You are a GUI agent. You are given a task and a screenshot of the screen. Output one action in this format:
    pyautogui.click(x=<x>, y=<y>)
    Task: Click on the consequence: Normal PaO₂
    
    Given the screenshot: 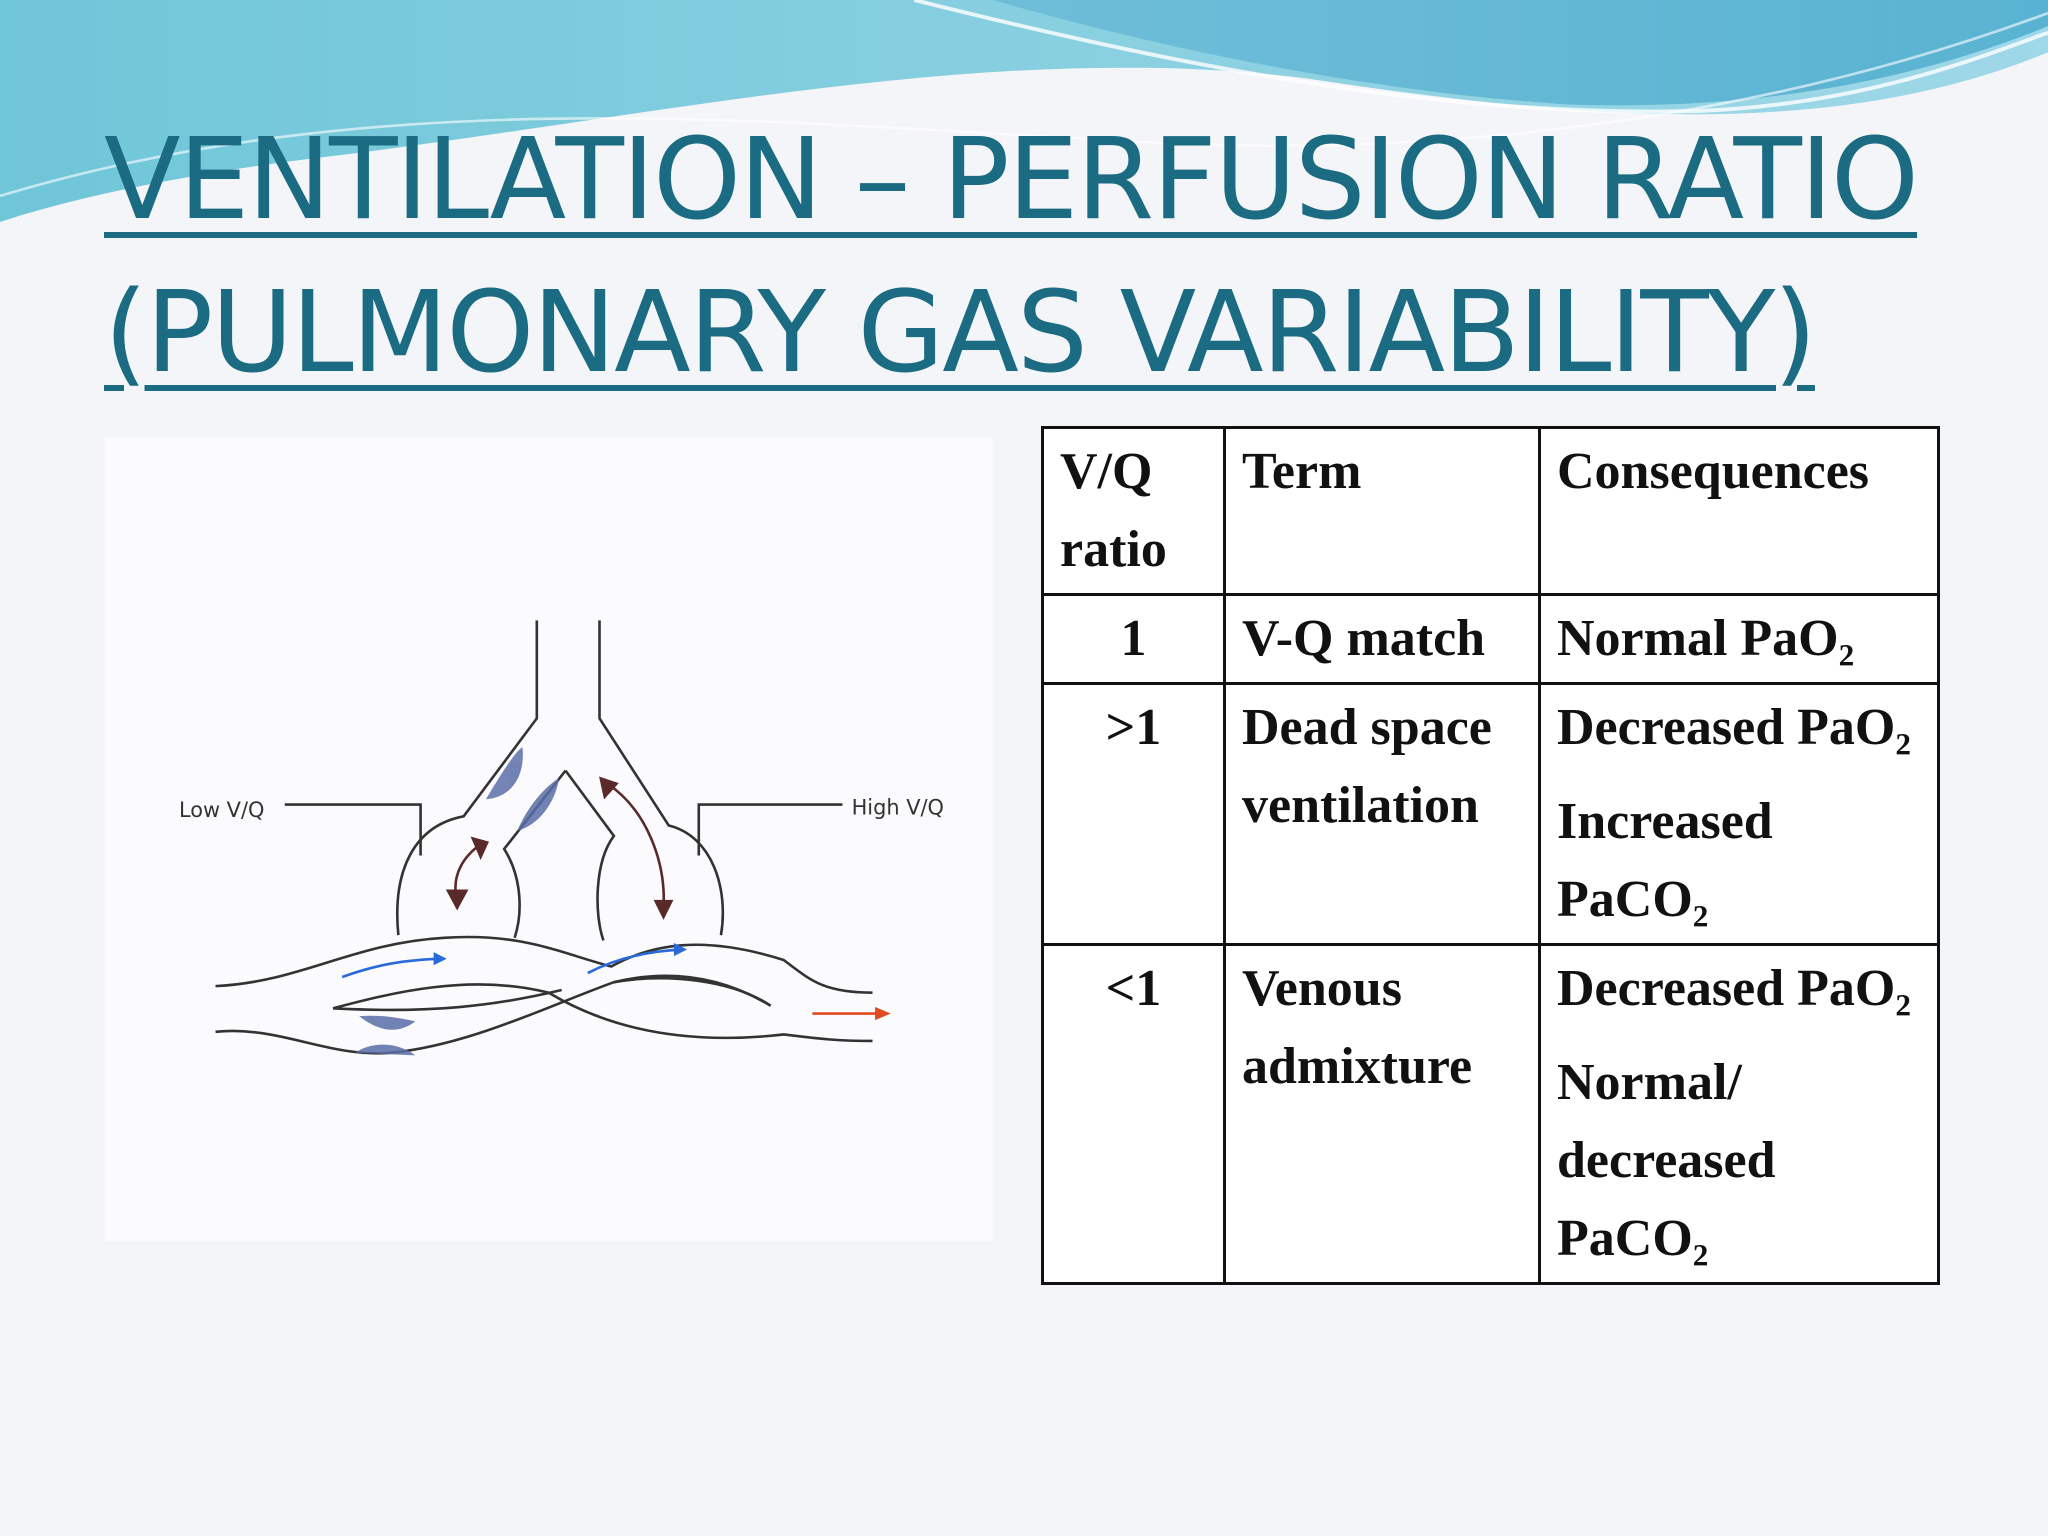 What is the action you would take?
    pyautogui.click(x=1706, y=638)
    